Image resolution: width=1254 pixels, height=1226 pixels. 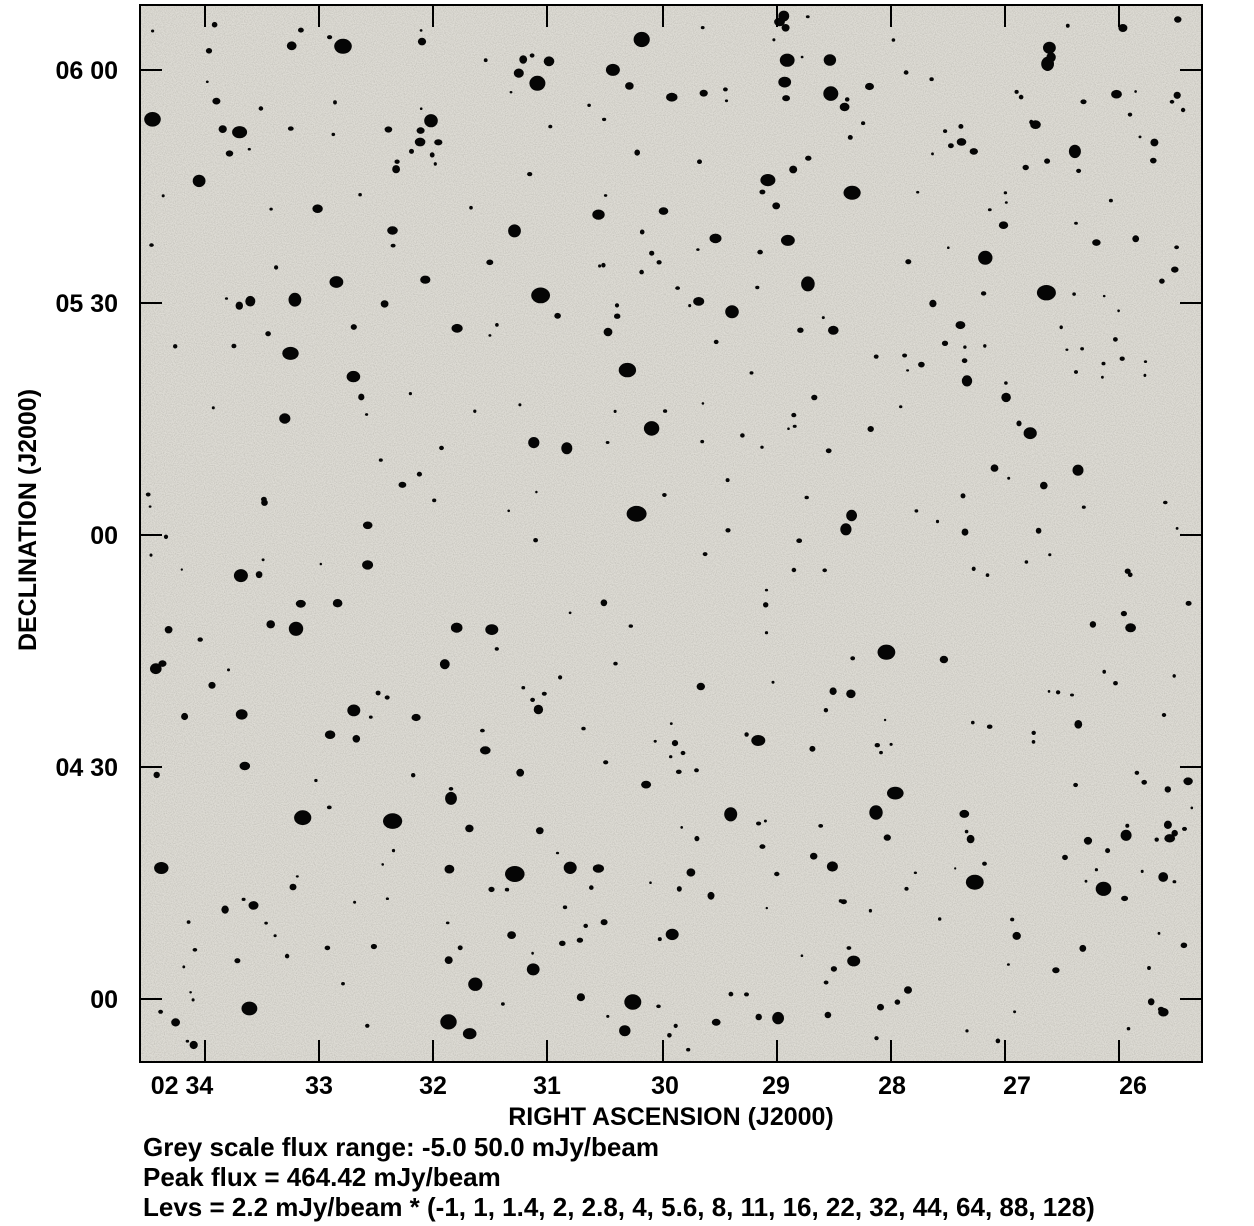 I want to click on y-tick-label: 05 30, so click(x=86, y=304).